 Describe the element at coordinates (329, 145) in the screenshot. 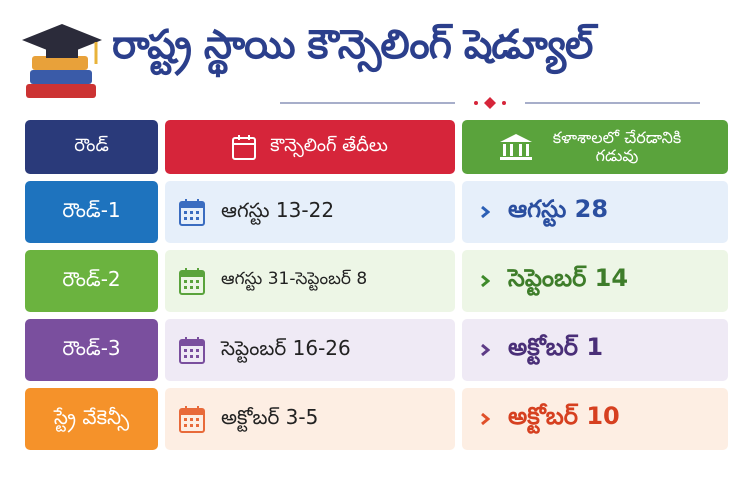

I see `header-text: కౌన్సెలింగ్ తేదీలు` at that location.